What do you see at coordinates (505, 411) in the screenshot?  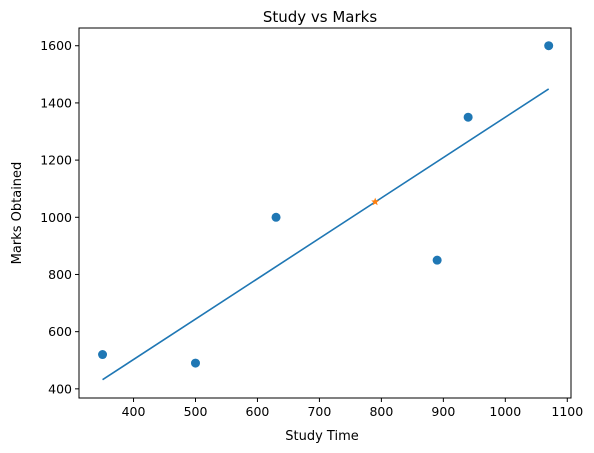 I see `x-tick-label: 1000` at bounding box center [505, 411].